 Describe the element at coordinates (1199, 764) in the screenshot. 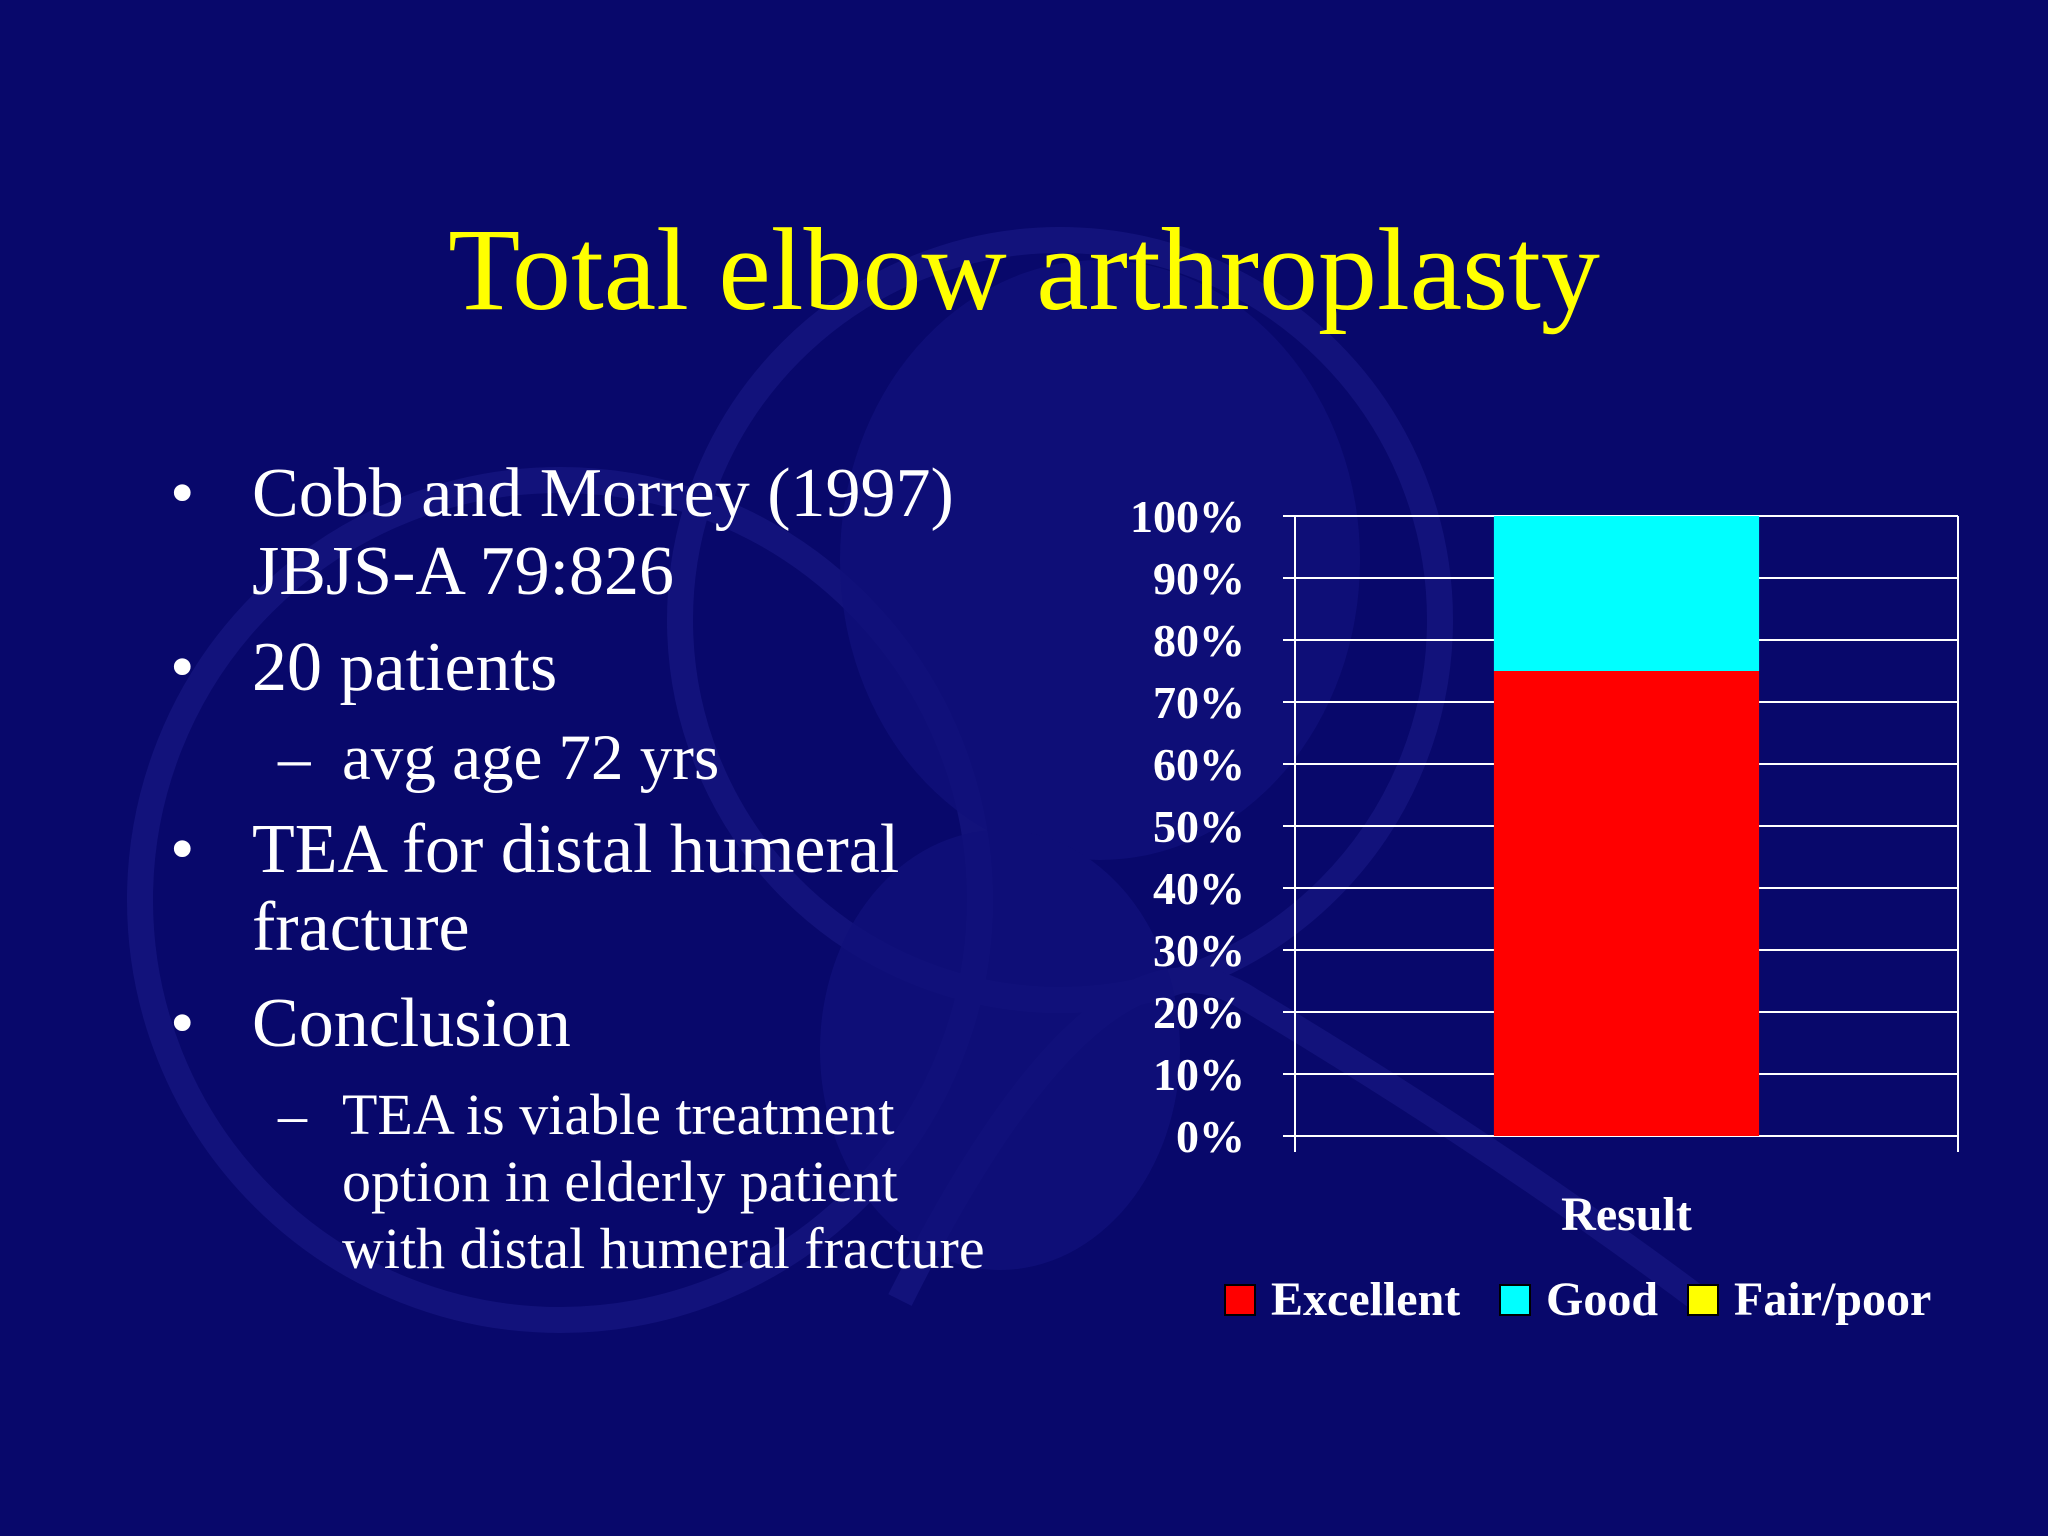

I see `y-tick-label: 60%` at that location.